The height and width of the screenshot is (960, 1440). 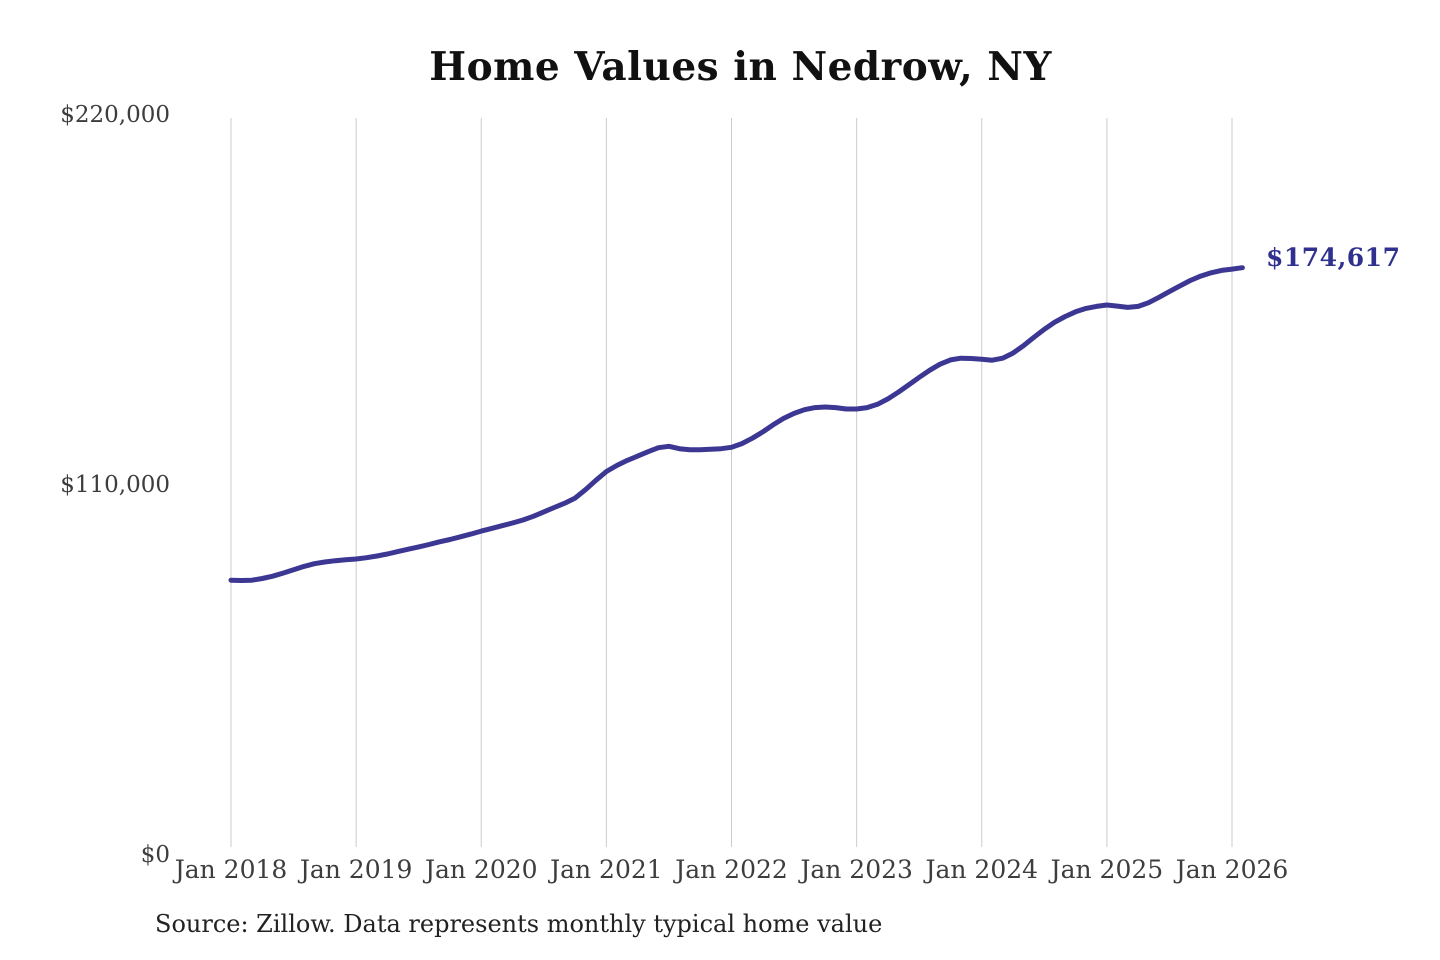 What do you see at coordinates (1232, 869) in the screenshot?
I see `x-axis-tick-label: Jan 2026` at bounding box center [1232, 869].